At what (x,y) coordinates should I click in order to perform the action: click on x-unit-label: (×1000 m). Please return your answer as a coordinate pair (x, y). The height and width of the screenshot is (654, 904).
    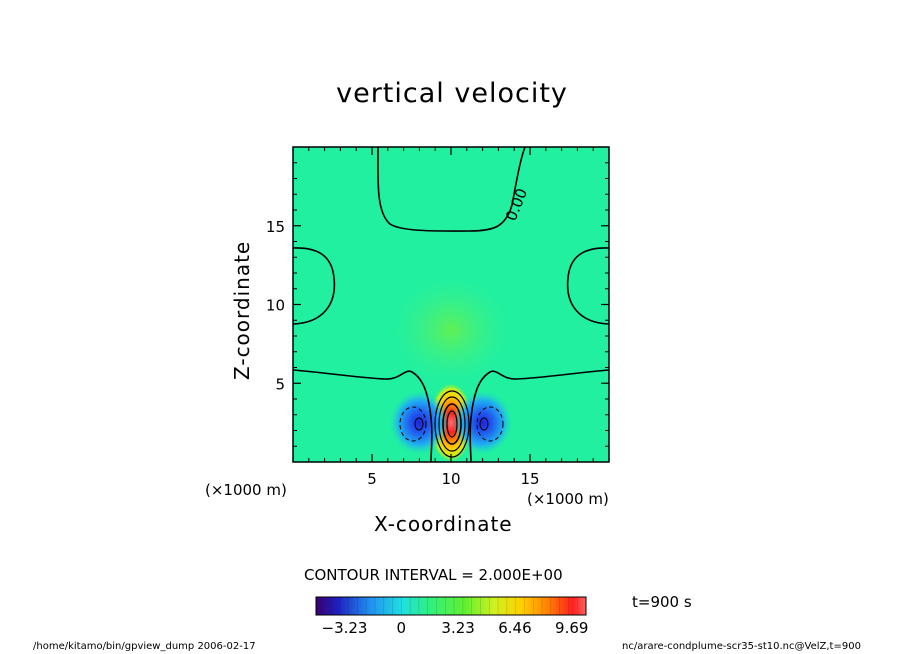
    Looking at the image, I should click on (568, 499).